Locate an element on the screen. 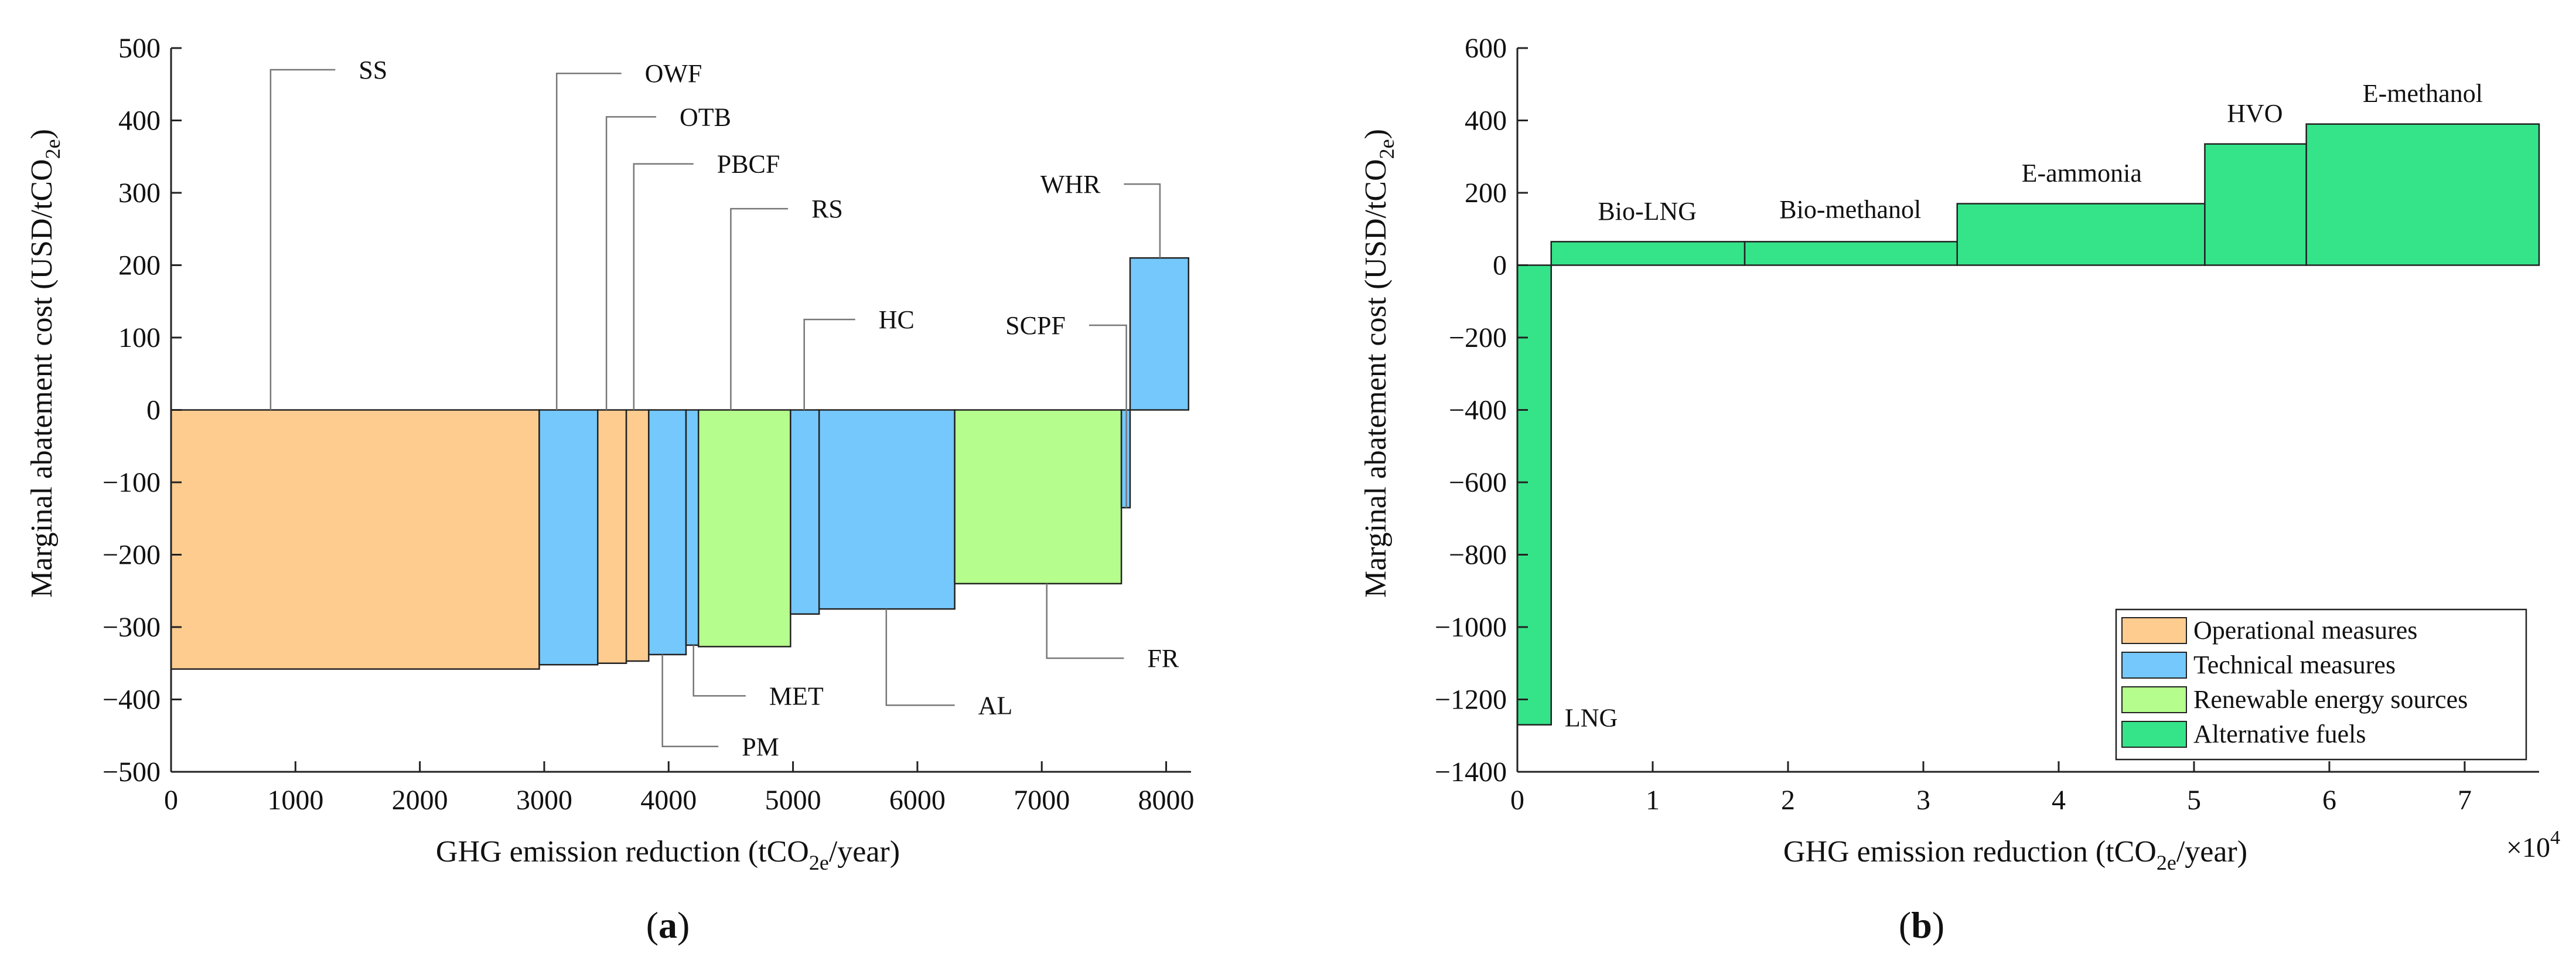  panel-b-y-tick-label: −400 is located at coordinates (1478, 410).